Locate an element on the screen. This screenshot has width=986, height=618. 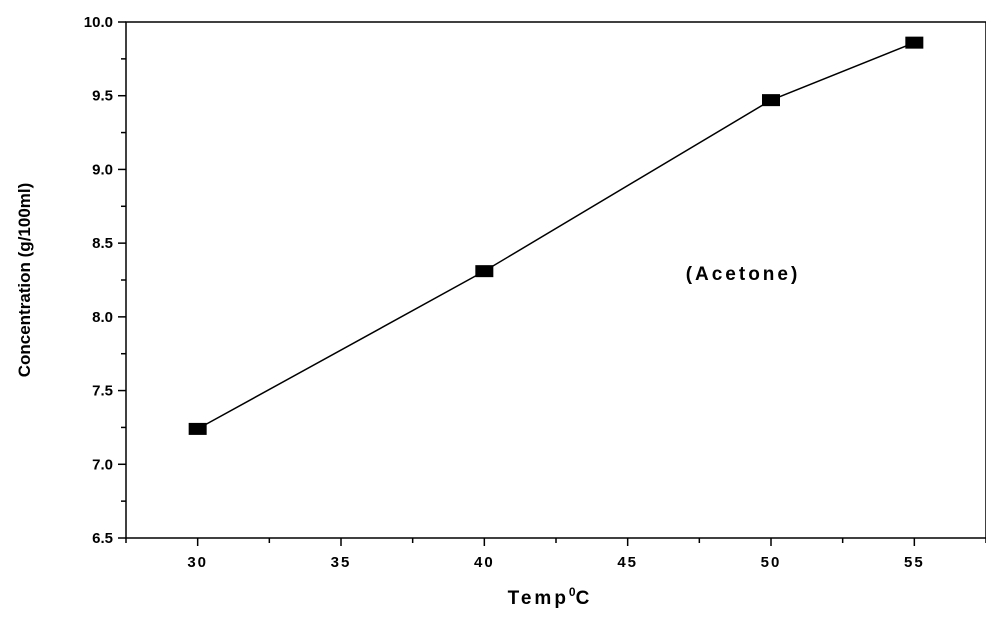
y-axis-ticks: 6.5 7.0 7.5 8.0 8.5 9.0 9.5 10.0 is located at coordinates (105, 280).